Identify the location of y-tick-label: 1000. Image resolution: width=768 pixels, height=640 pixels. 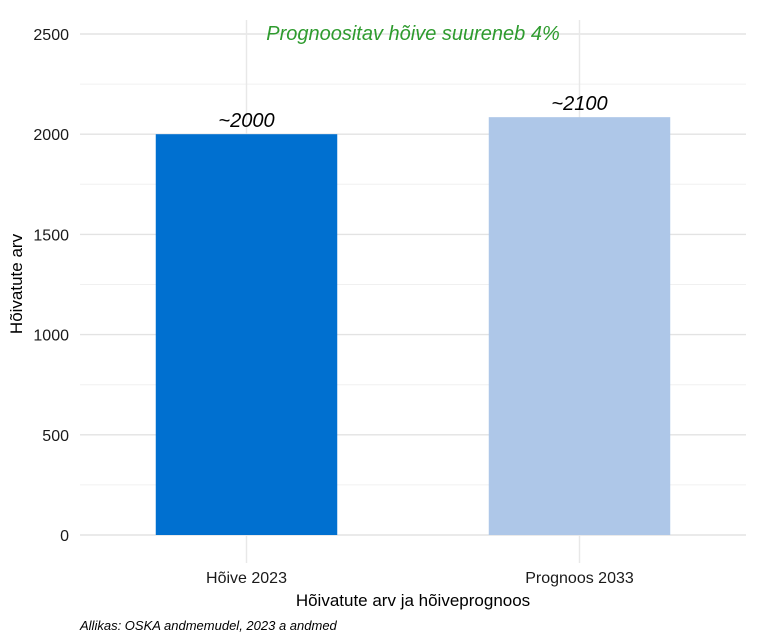
(51, 336).